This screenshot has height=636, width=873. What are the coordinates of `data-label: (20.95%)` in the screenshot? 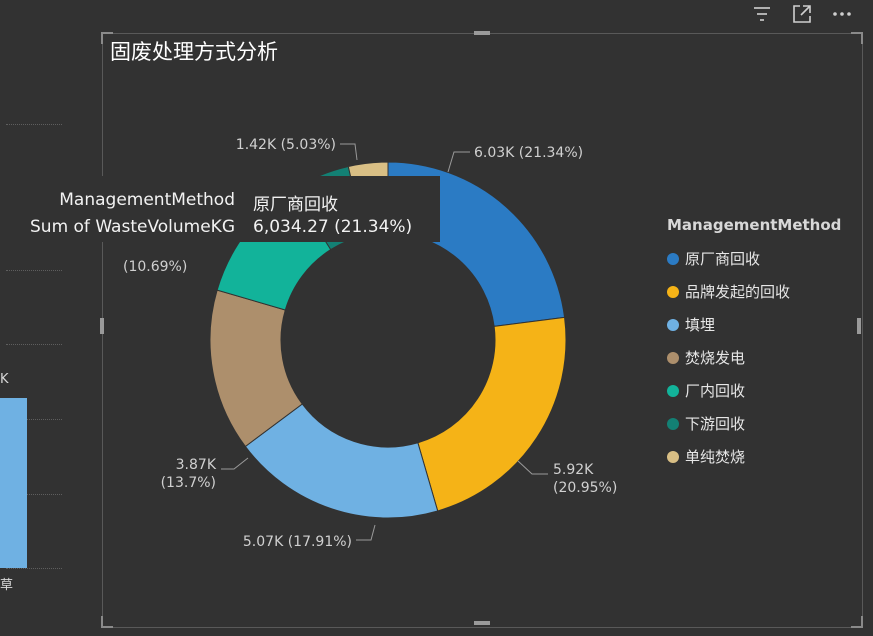 It's located at (585, 488).